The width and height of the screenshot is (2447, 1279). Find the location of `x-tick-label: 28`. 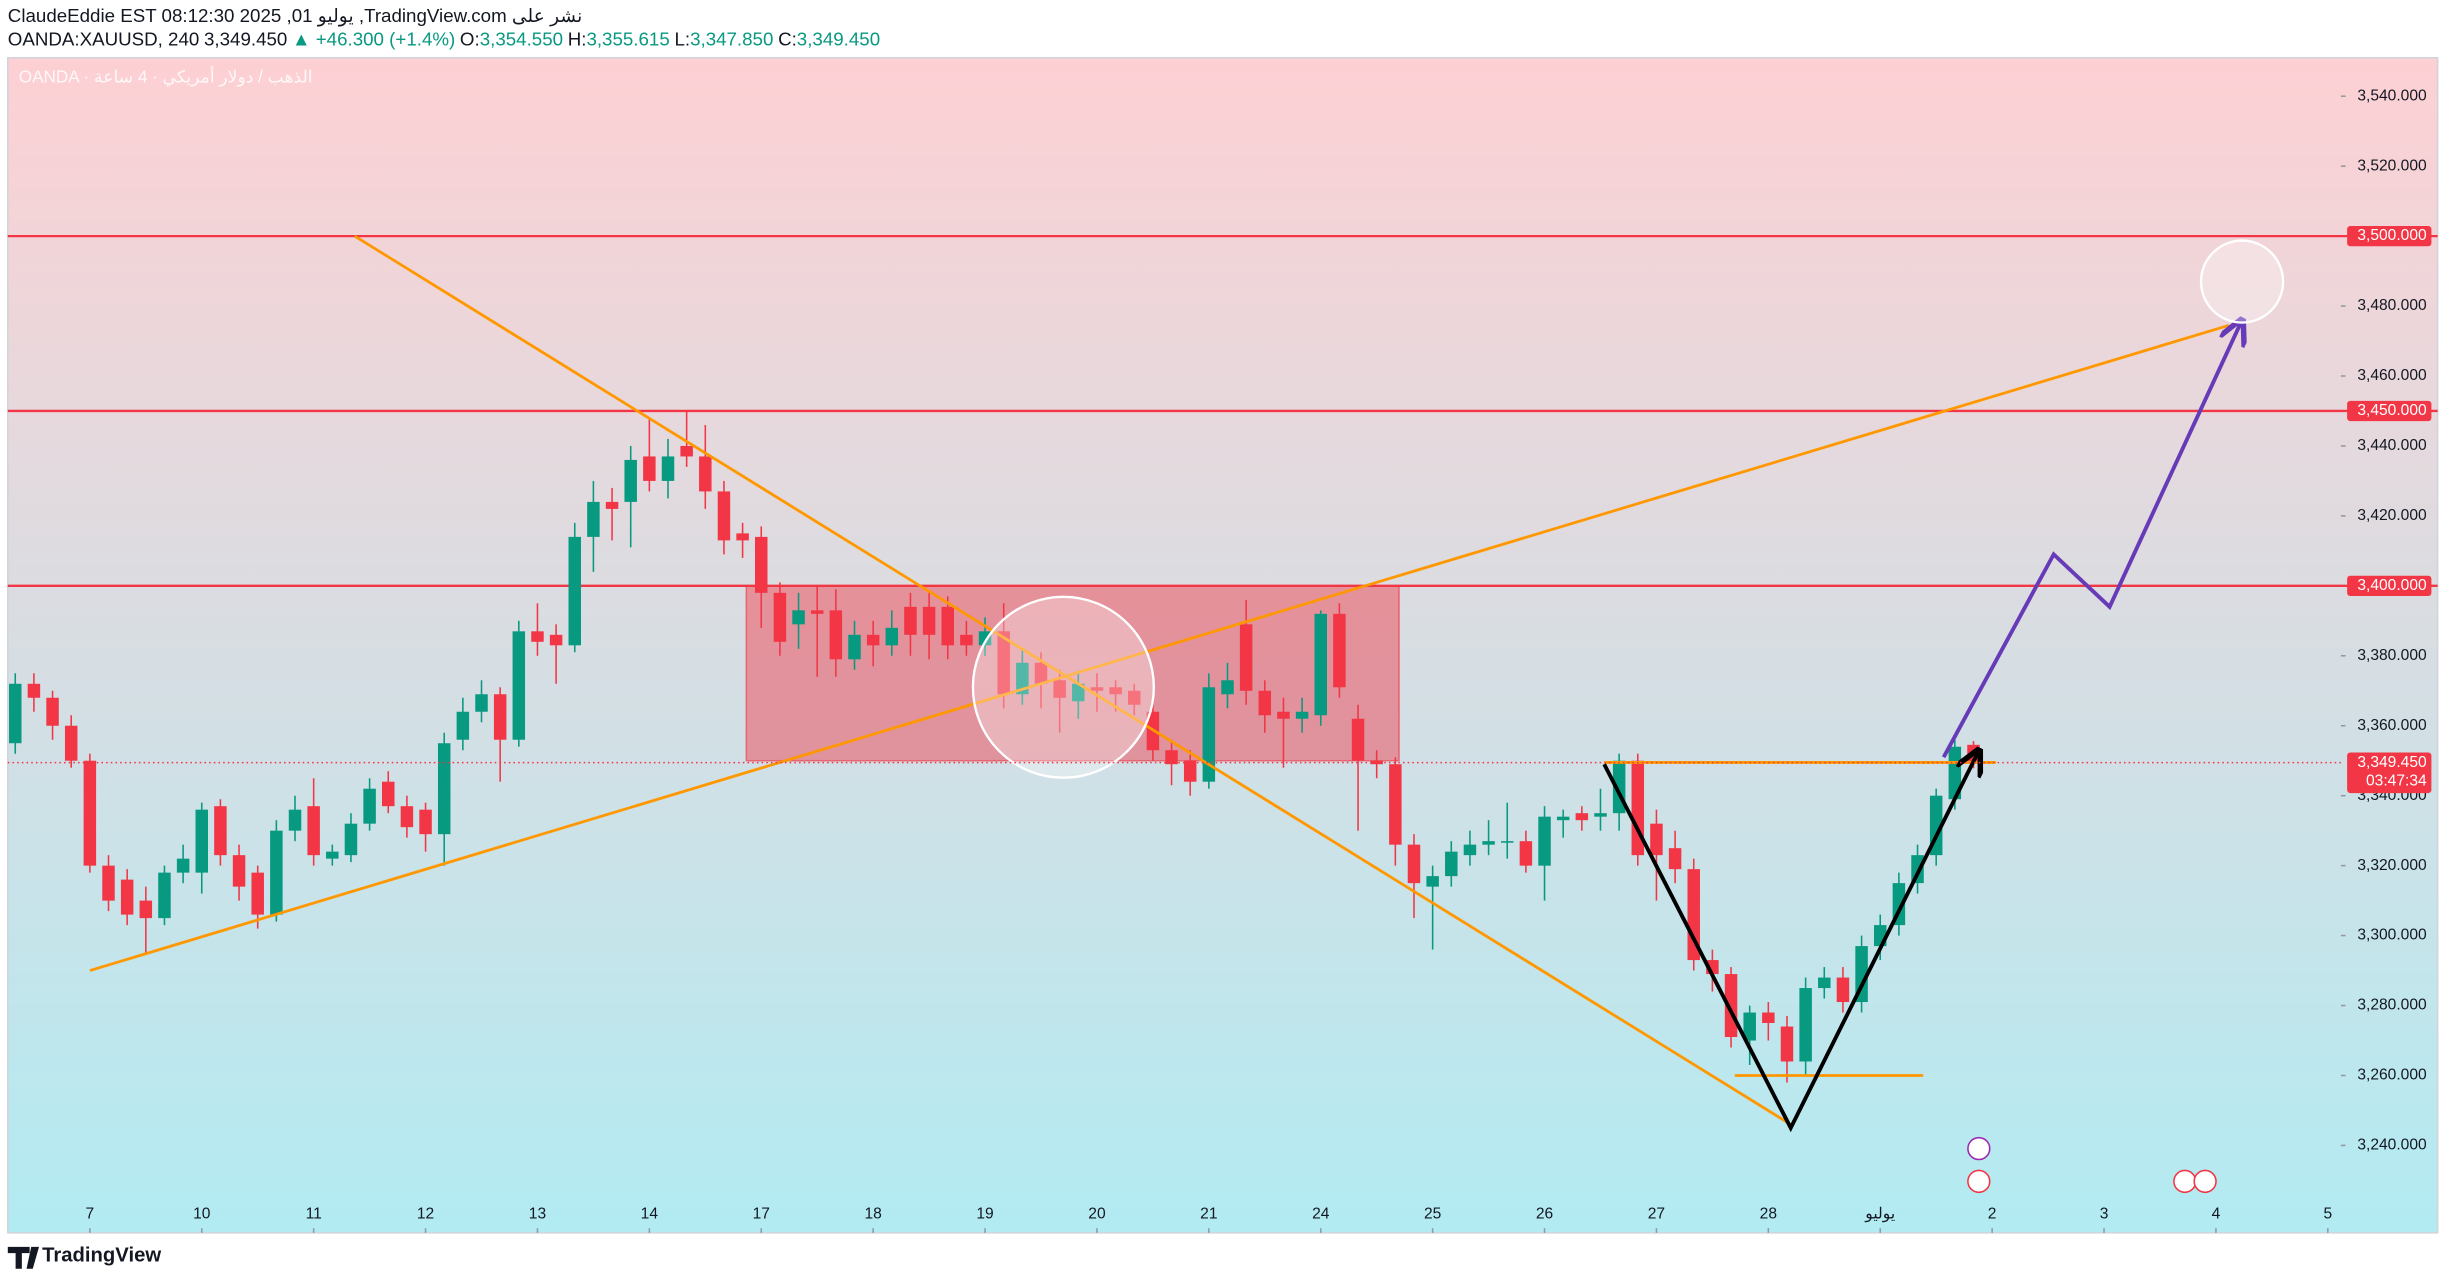

x-tick-label: 28 is located at coordinates (1768, 1213).